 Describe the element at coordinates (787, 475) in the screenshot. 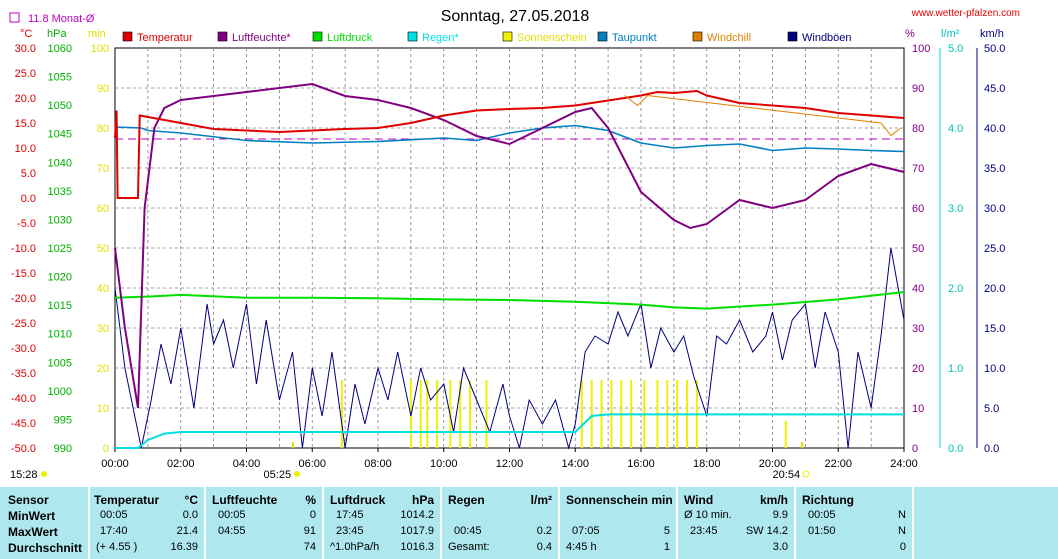

I see `sunset-label: 20:54` at that location.